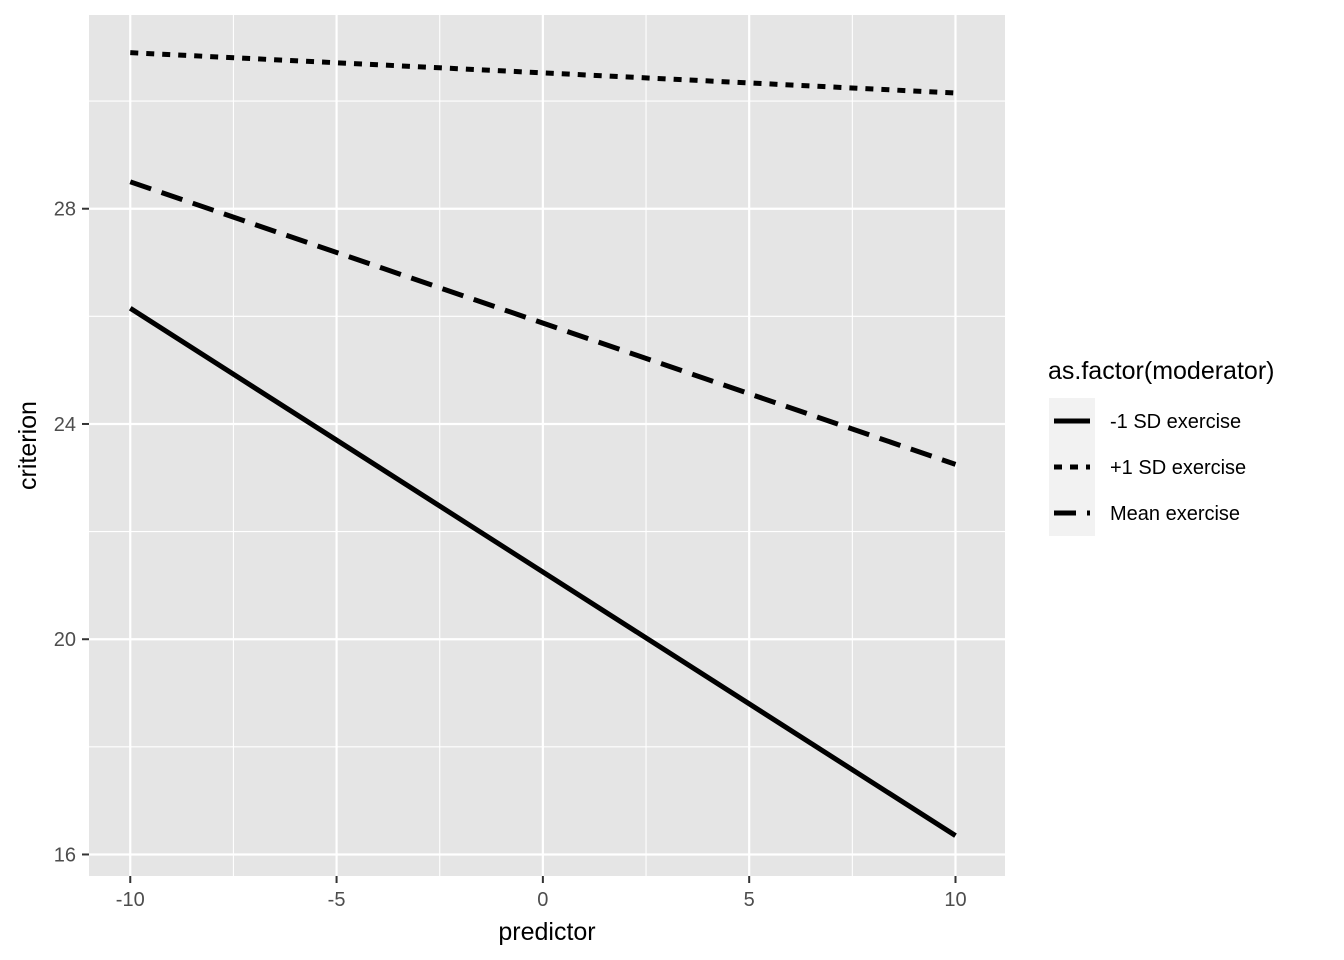 The height and width of the screenshot is (960, 1344). I want to click on y-tick-label: 20, so click(65, 640).